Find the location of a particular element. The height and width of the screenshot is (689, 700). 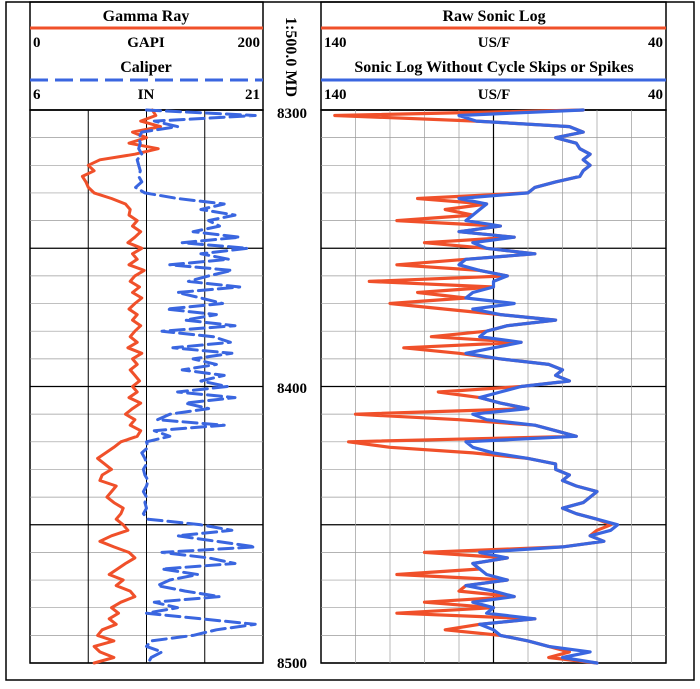

raw-sonic-unit: US/F is located at coordinates (494, 43).